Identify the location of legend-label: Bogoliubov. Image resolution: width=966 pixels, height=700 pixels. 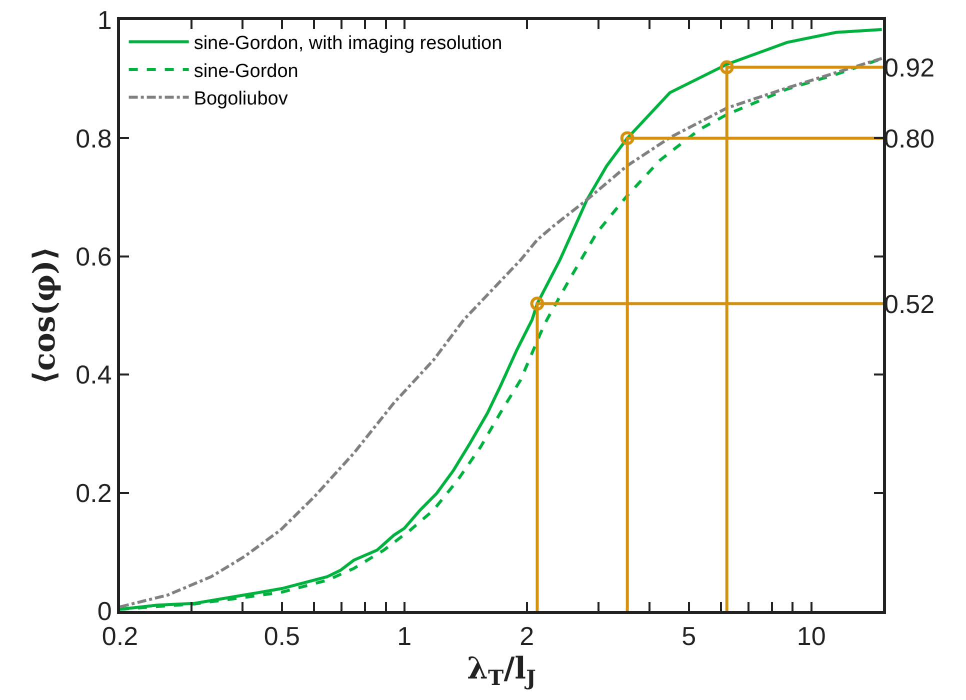
(241, 99).